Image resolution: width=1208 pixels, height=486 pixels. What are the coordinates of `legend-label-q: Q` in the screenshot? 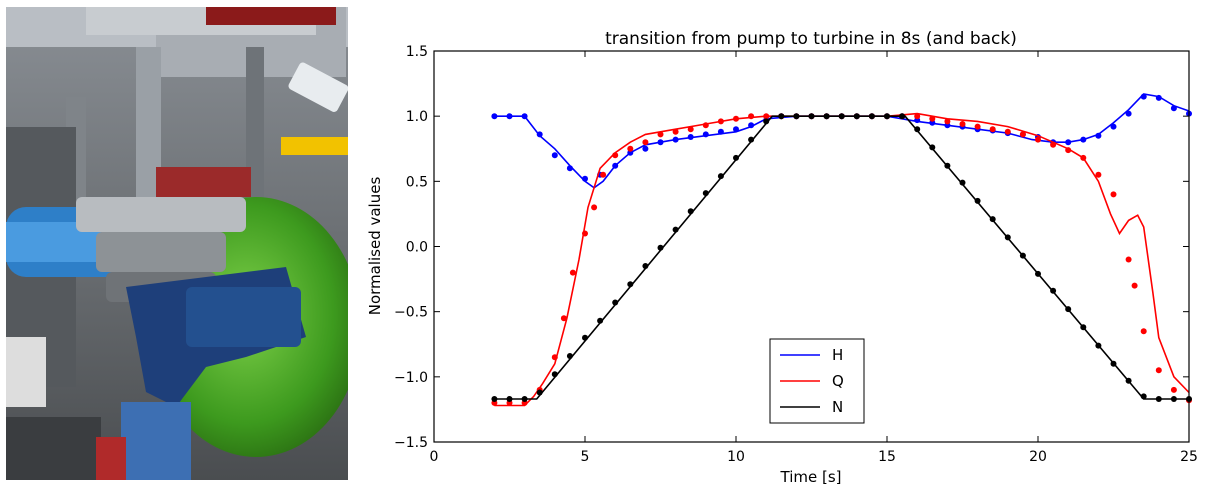 It's located at (838, 381).